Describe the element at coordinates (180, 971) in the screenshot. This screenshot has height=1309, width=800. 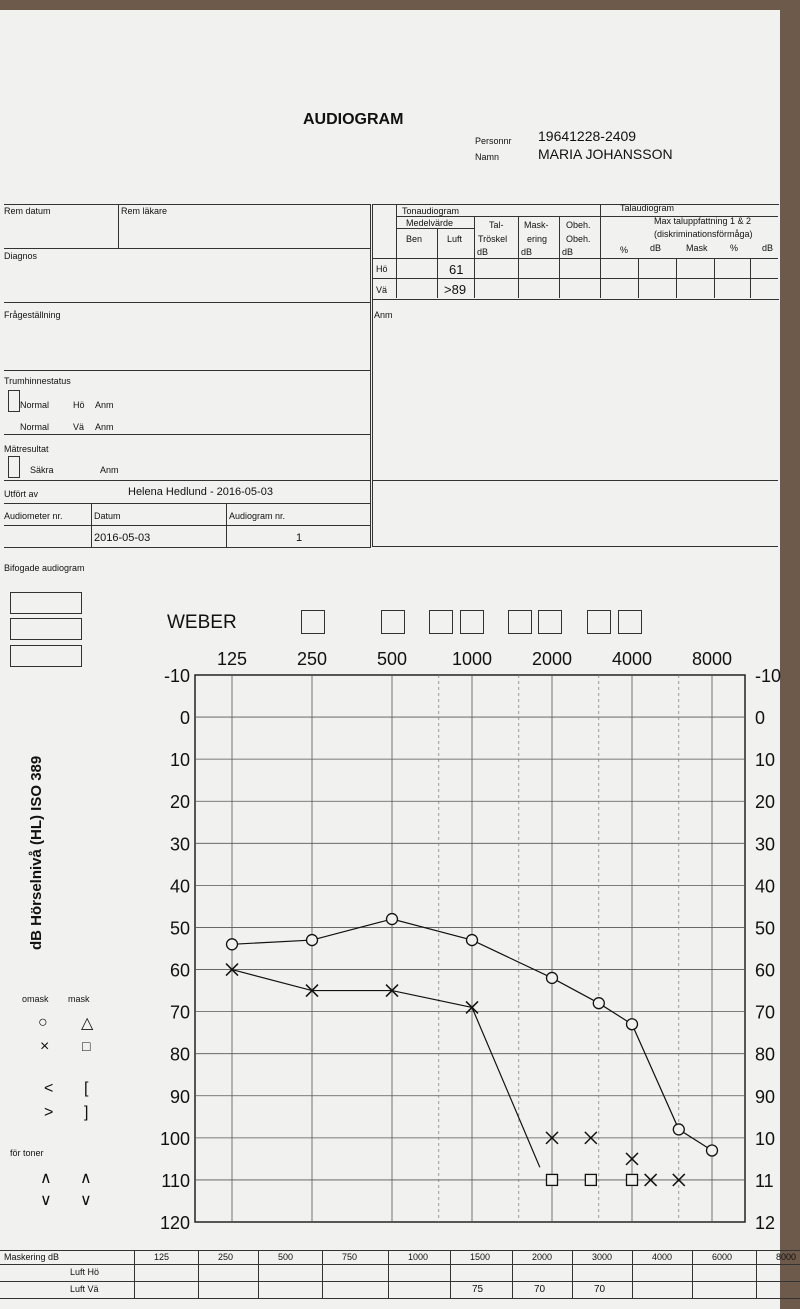
I see `y-tick-label: 60` at that location.